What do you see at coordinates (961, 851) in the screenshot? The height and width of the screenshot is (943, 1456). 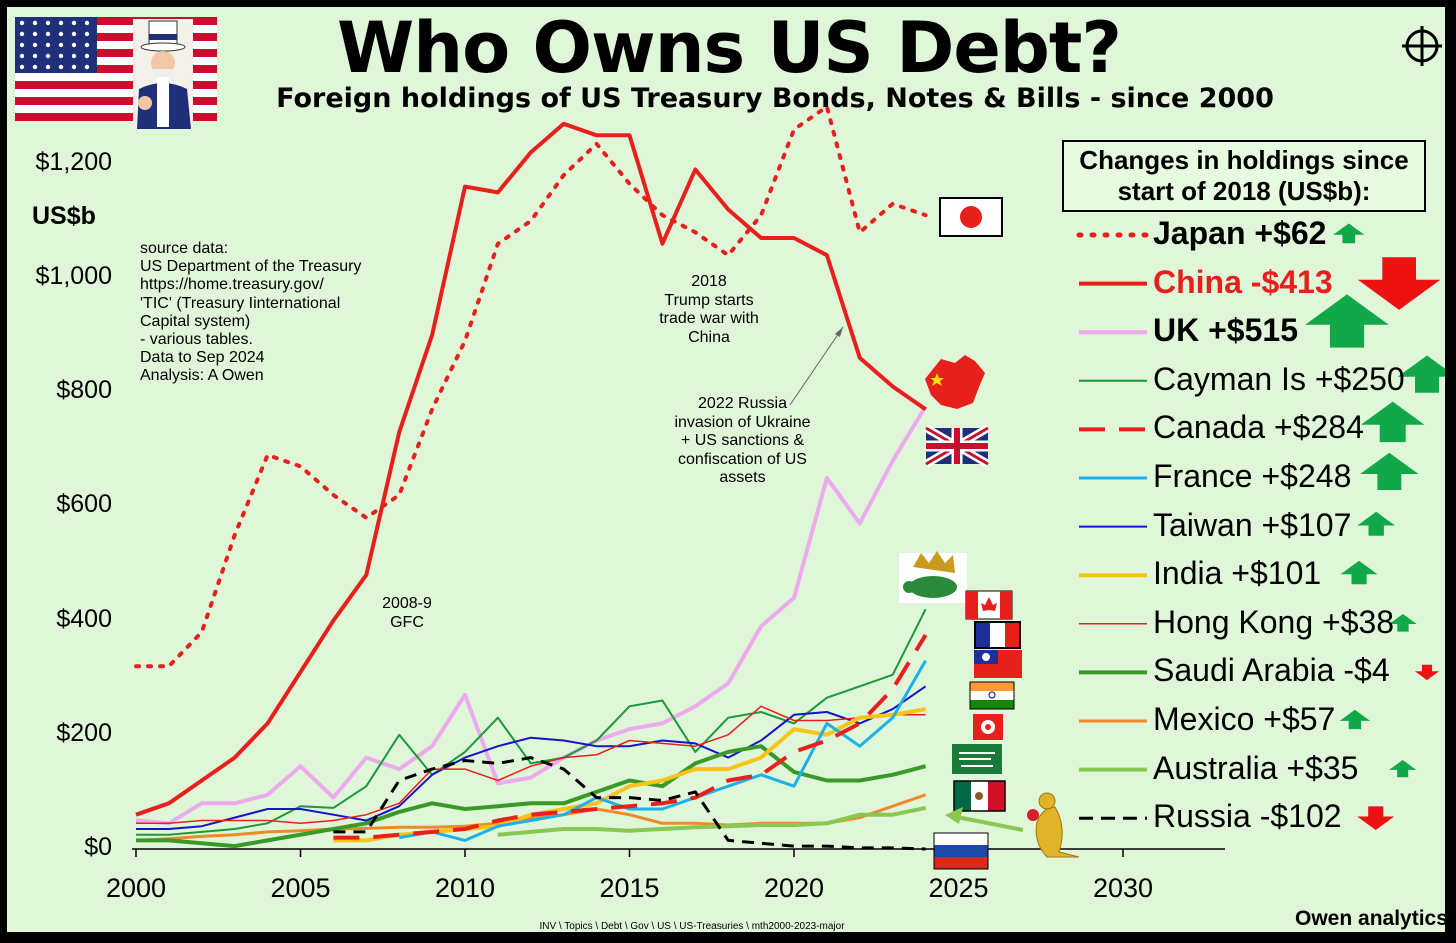 I see `russia-flag-icon` at bounding box center [961, 851].